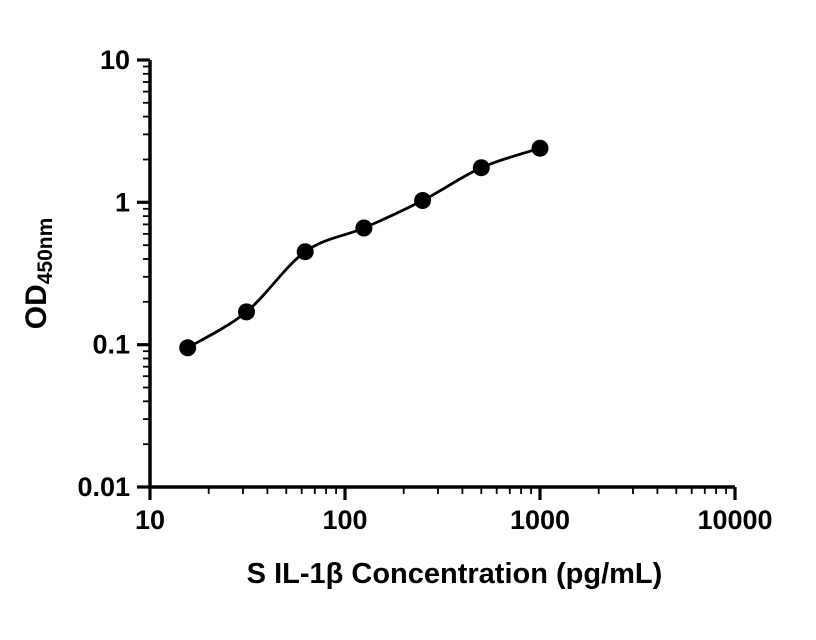 This screenshot has height=640, width=816. Describe the element at coordinates (38, 274) in the screenshot. I see `y-axis-title: OD450nm` at that location.